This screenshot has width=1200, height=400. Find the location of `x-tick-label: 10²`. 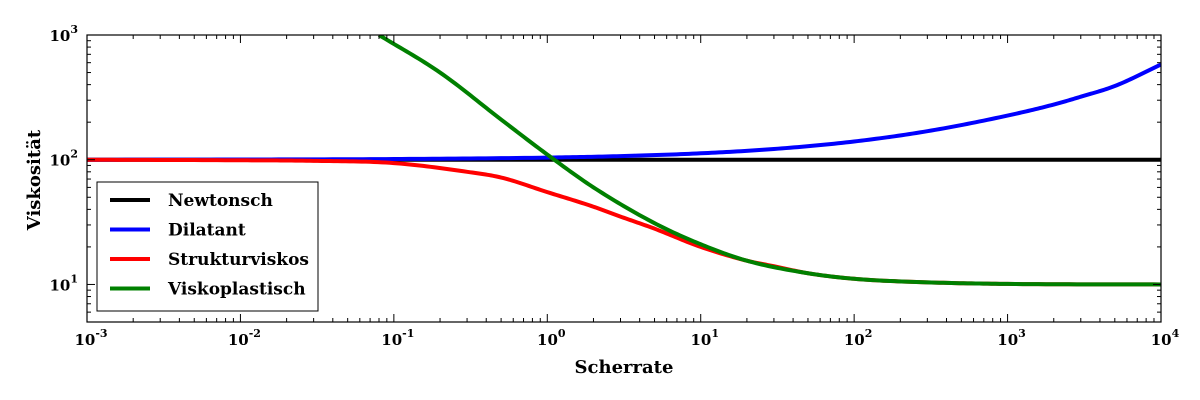

x-tick-label: 10² is located at coordinates (858, 338).